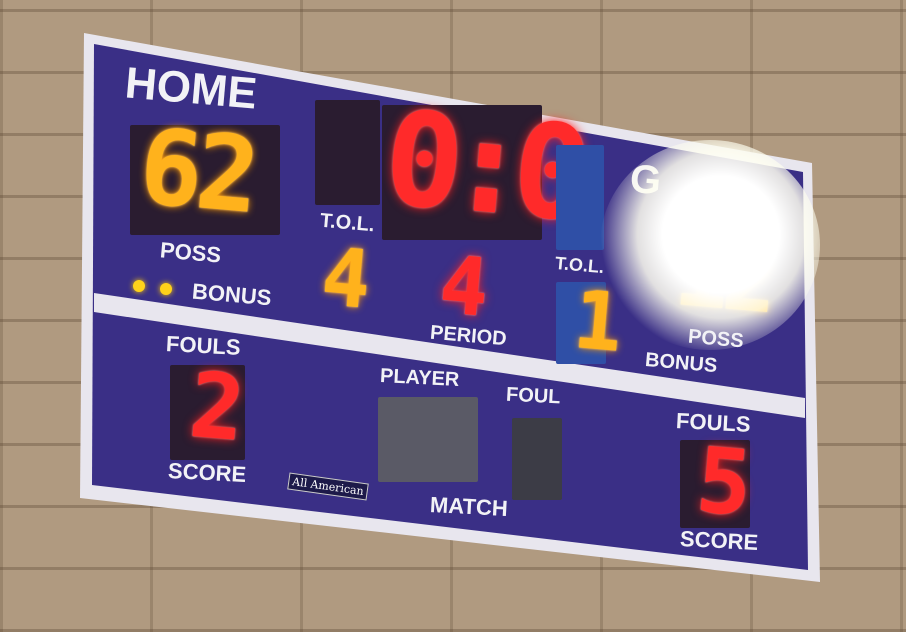 The width and height of the screenshot is (906, 632). What do you see at coordinates (469, 506) in the screenshot?
I see `match-label: MATCH` at bounding box center [469, 506].